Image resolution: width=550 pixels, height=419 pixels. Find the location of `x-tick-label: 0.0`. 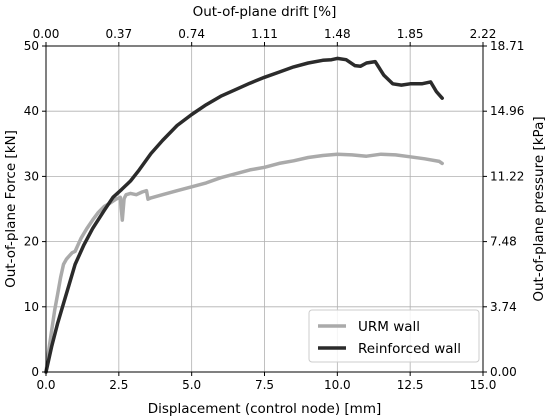

x-tick-label: 0.0 is located at coordinates (45, 385).